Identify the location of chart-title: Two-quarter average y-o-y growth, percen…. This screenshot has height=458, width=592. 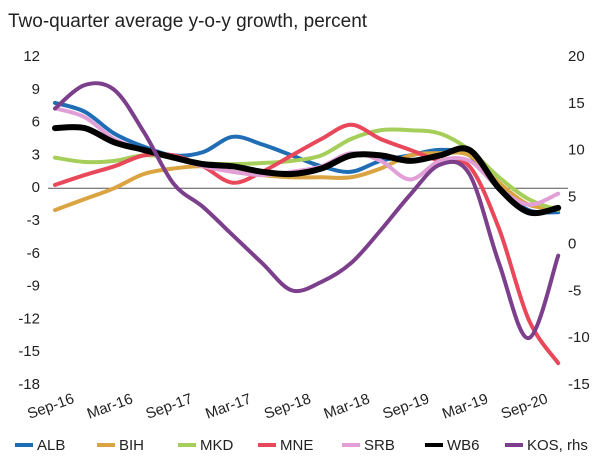
(188, 21).